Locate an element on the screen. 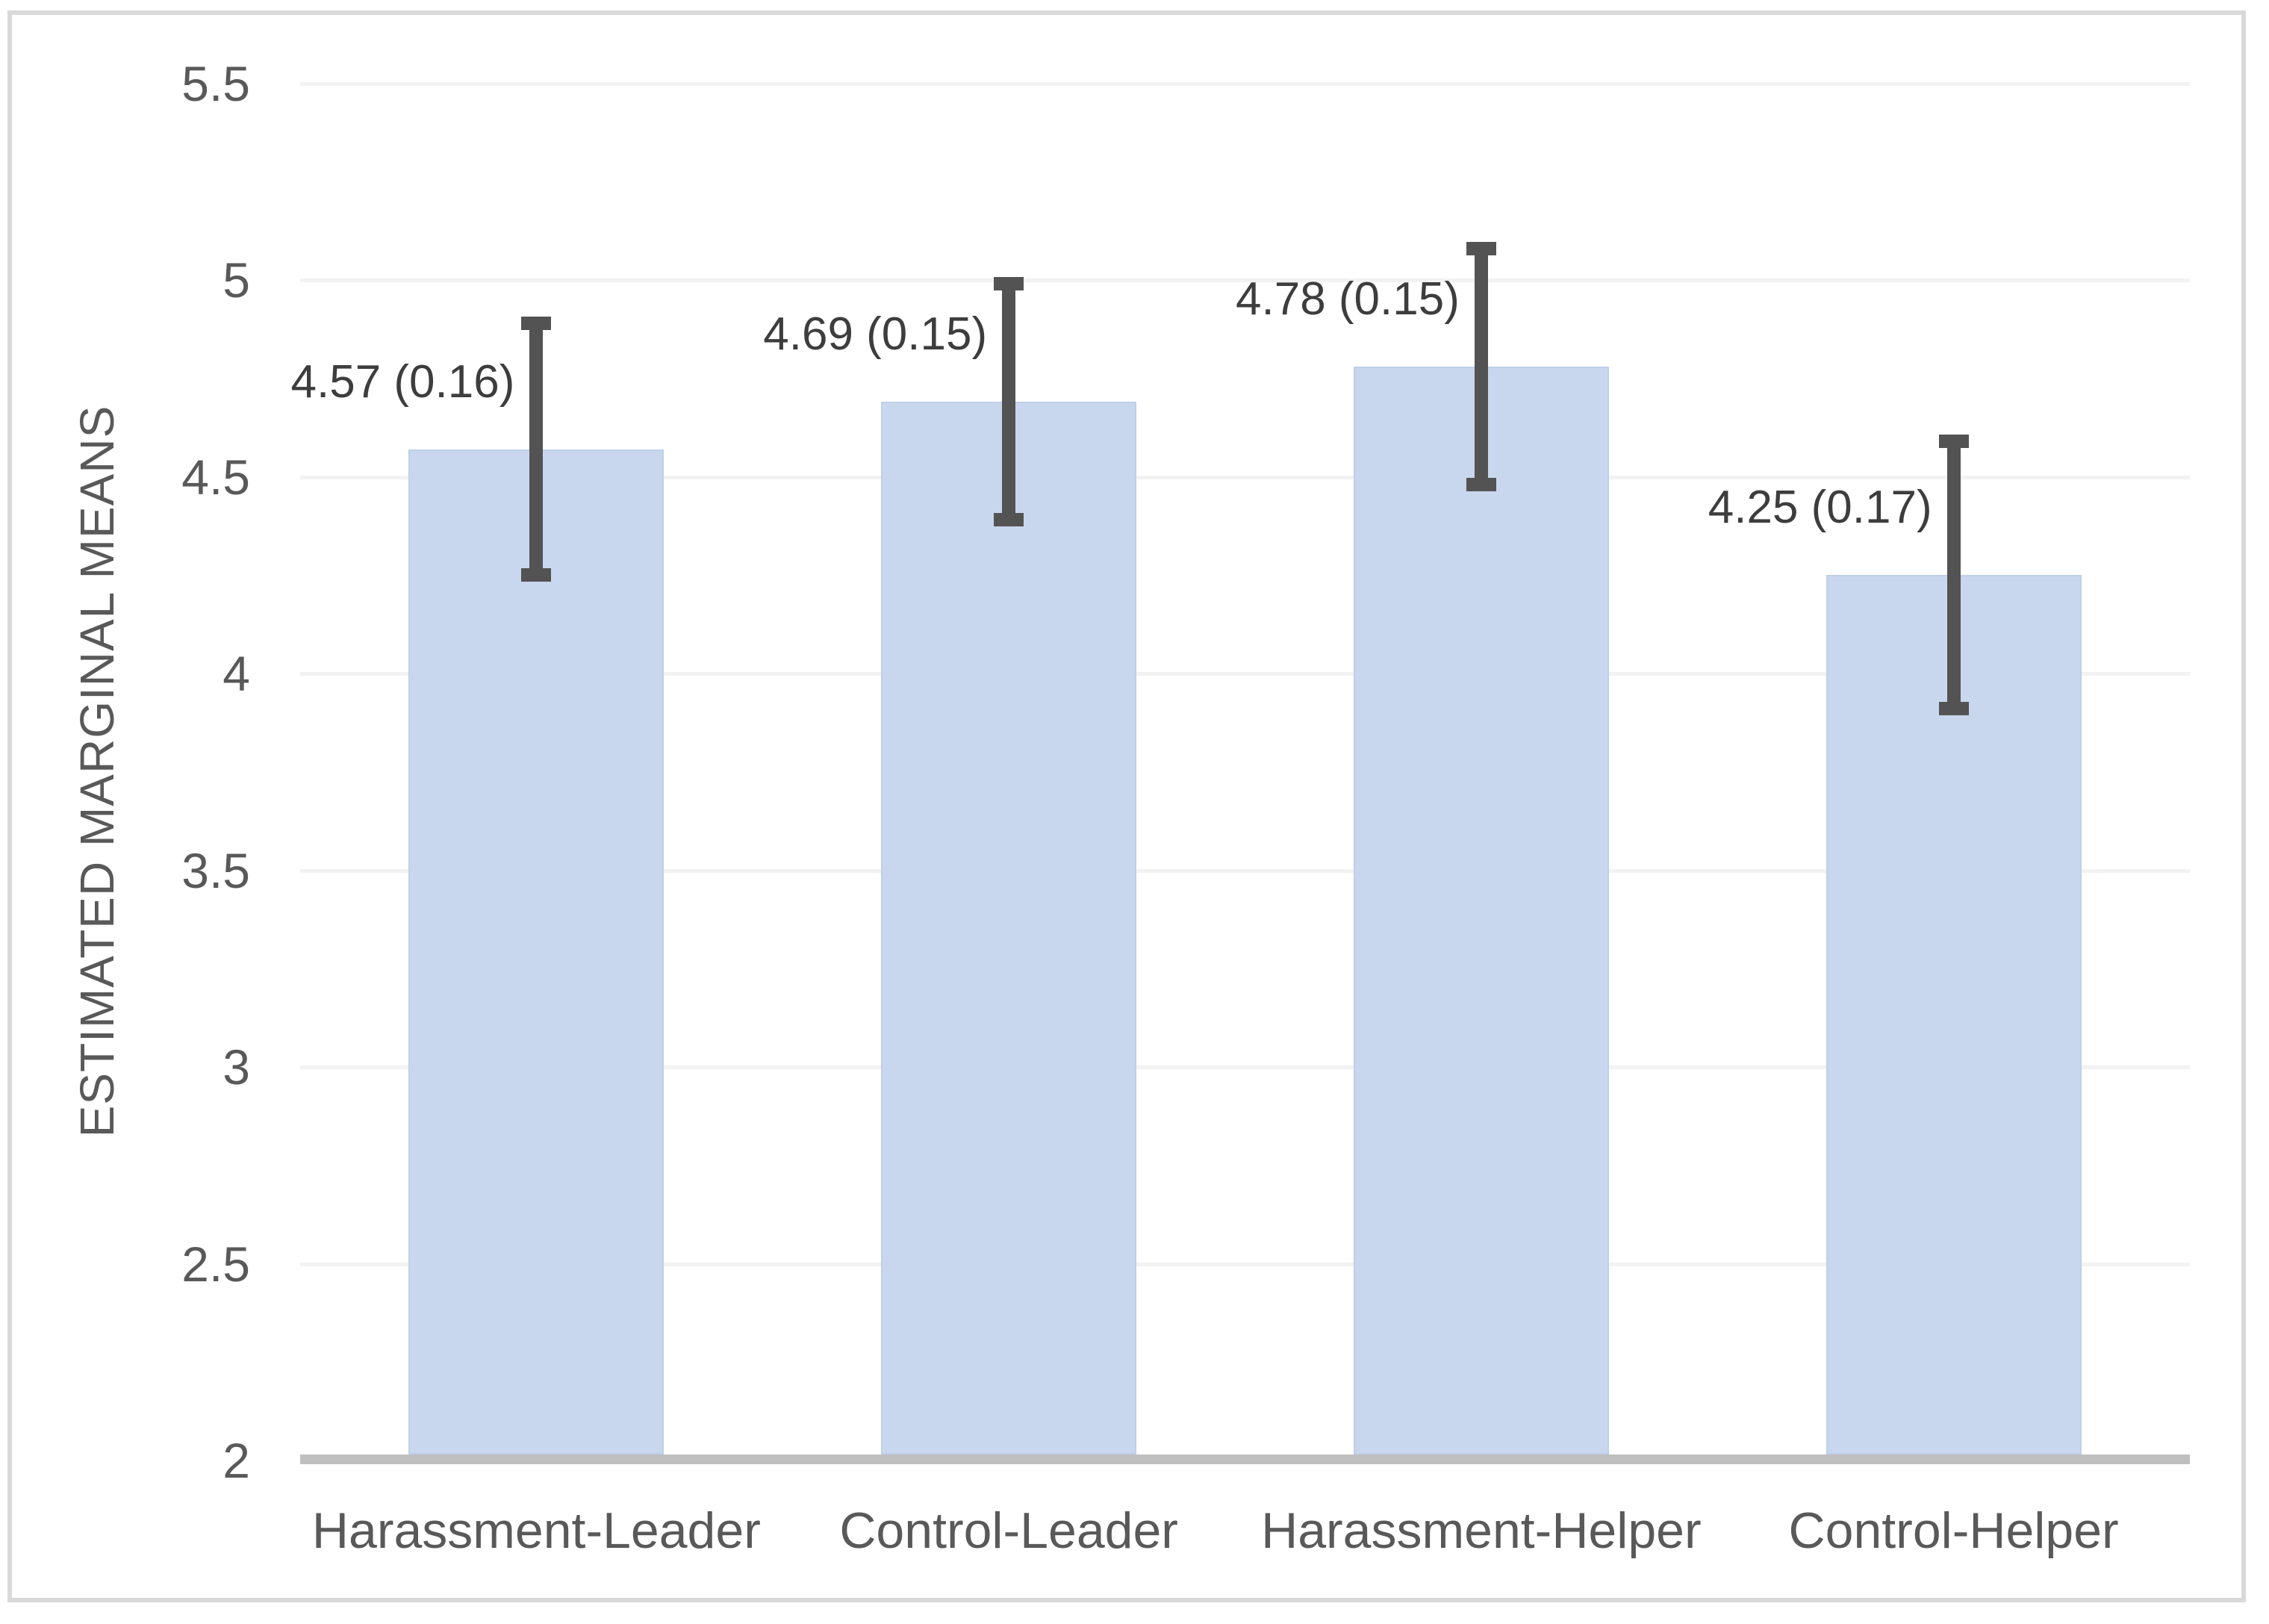 The image size is (2269, 1624). x-category-label: Harassment-Leader is located at coordinates (536, 1531).